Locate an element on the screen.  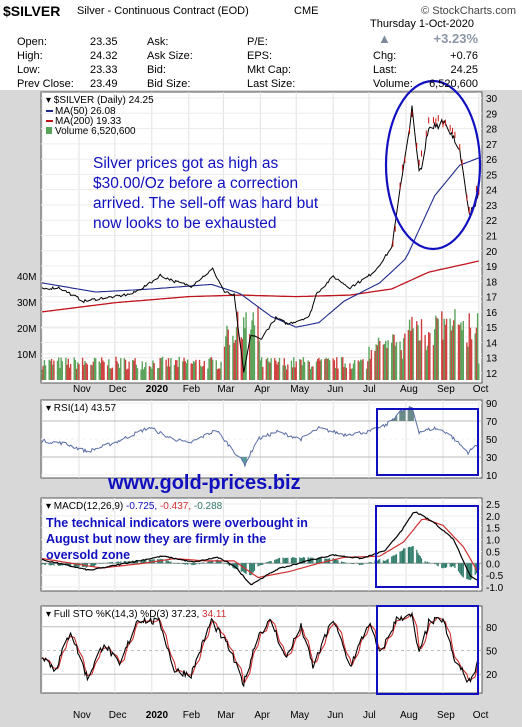
prevclose-label: Prev Close: is located at coordinates (45, 84).